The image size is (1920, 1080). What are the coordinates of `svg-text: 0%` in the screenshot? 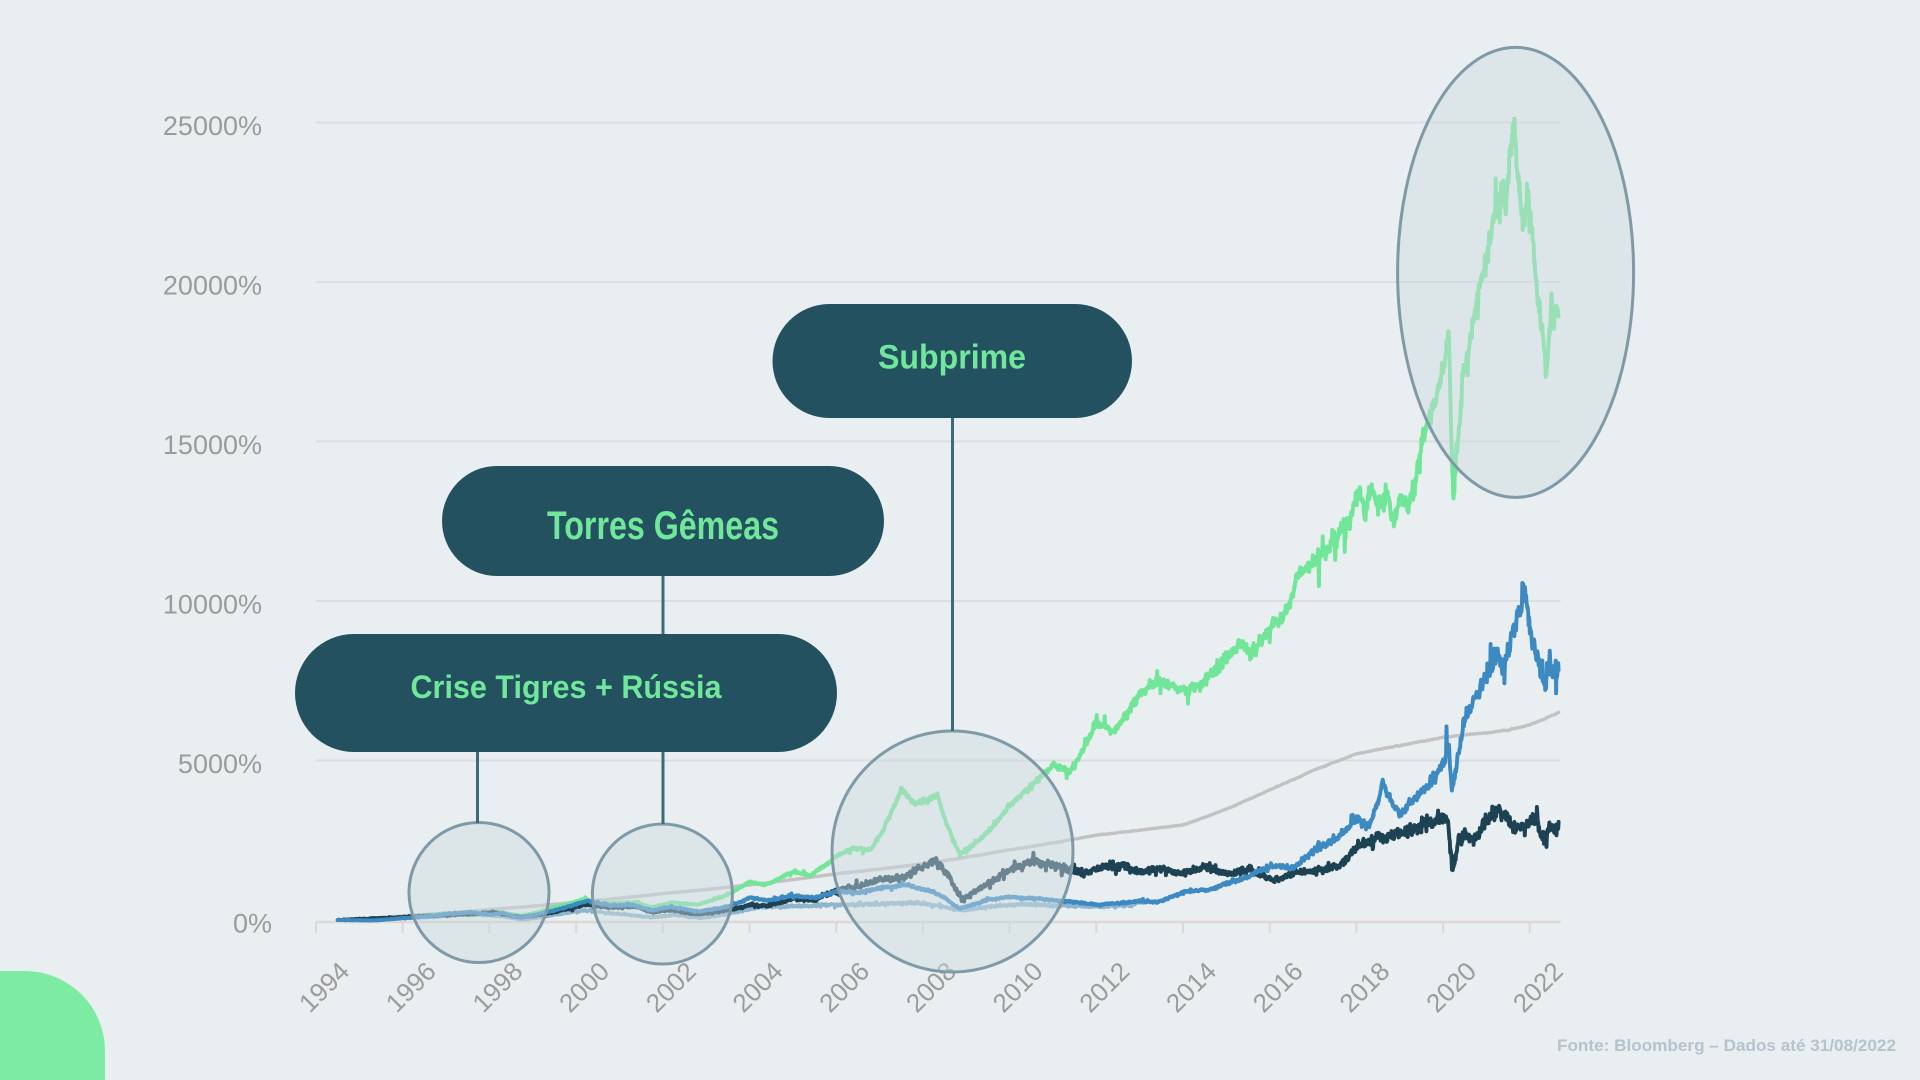 It's located at (252, 924).